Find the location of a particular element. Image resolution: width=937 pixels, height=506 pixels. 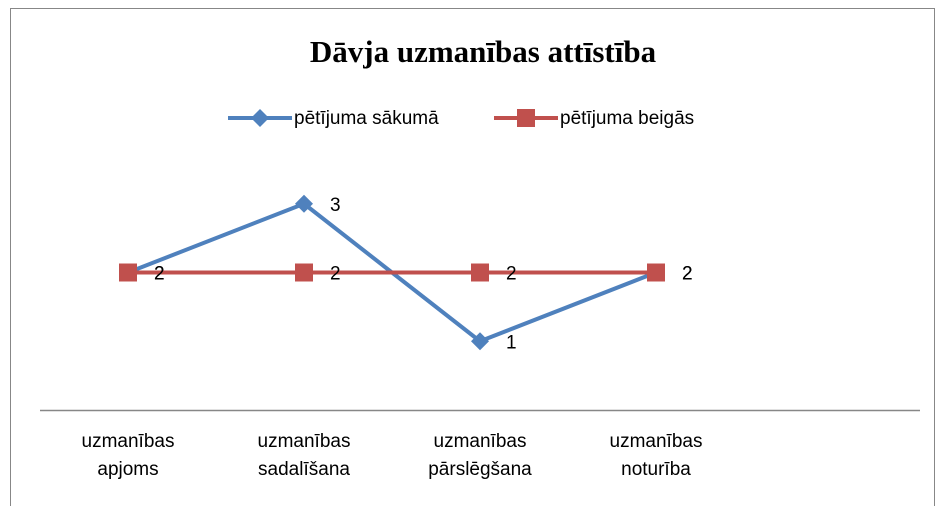

legend-item: pētījuma sākumā is located at coordinates (333, 118).